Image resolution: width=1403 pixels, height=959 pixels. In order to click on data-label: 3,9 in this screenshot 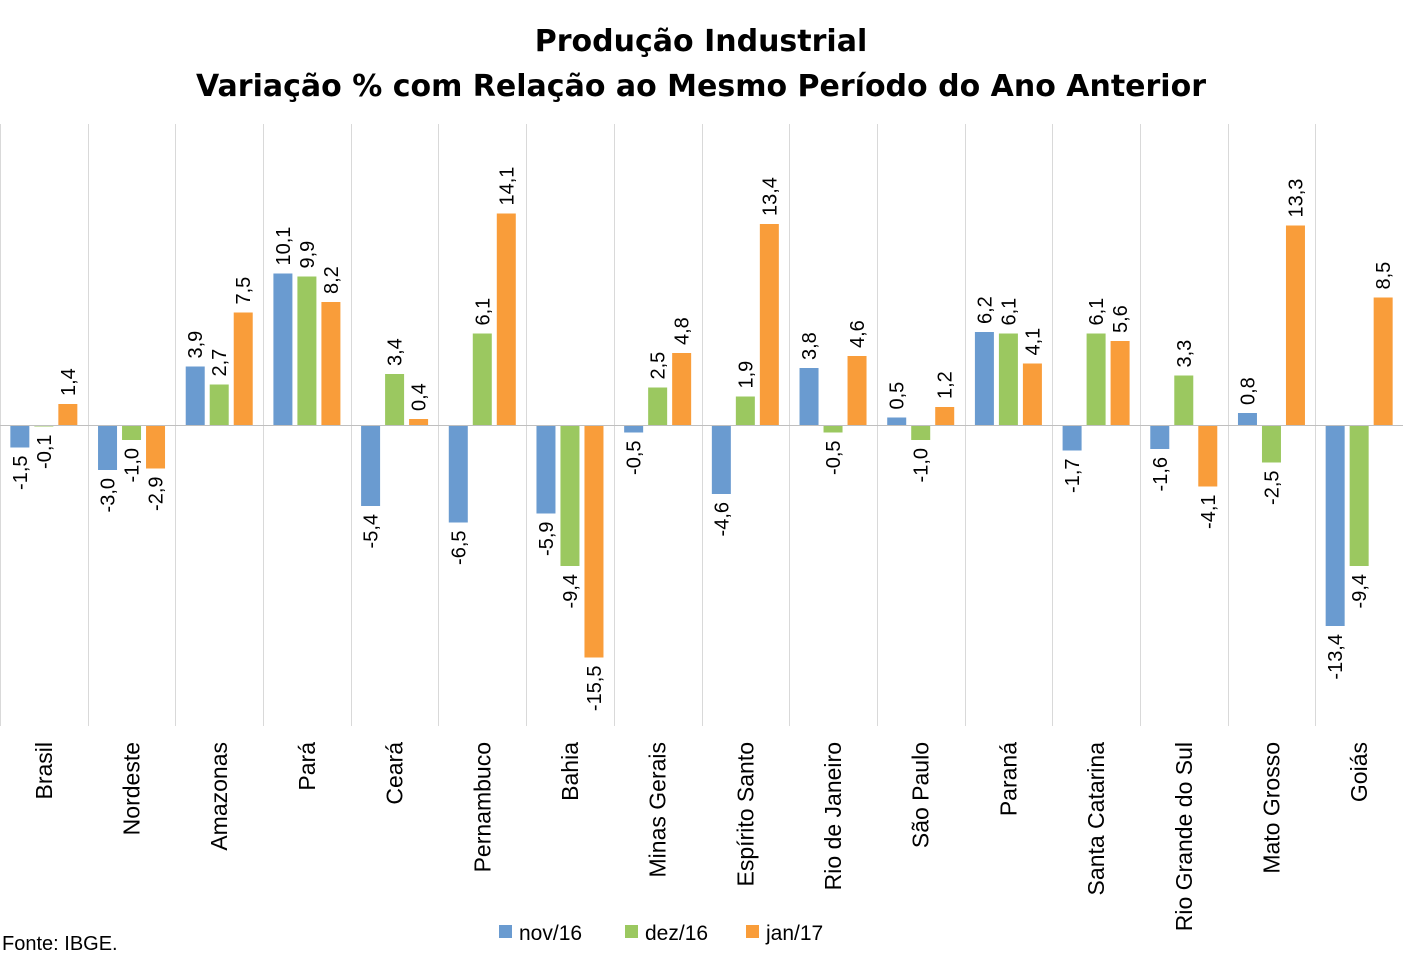, I will do `click(196, 345)`.